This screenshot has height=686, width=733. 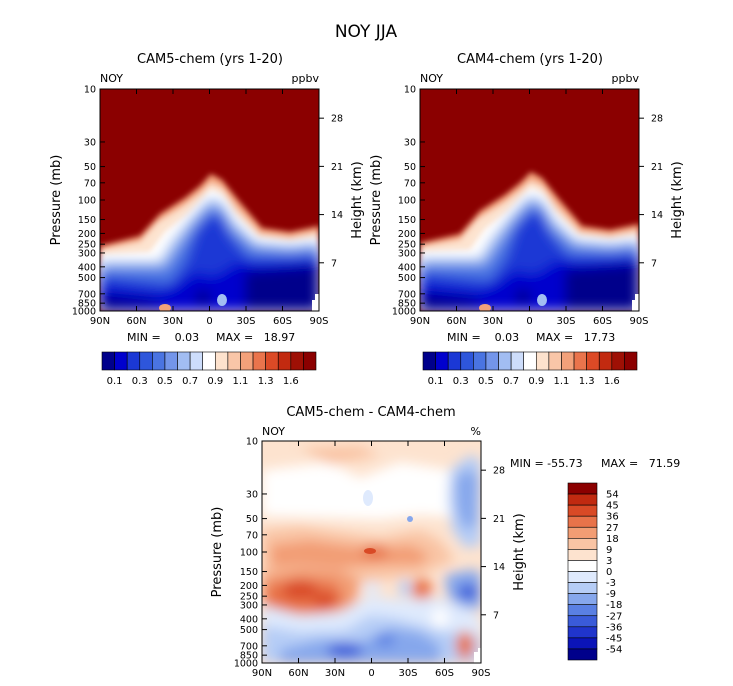 I want to click on y-tick-label: 250, so click(x=407, y=245).